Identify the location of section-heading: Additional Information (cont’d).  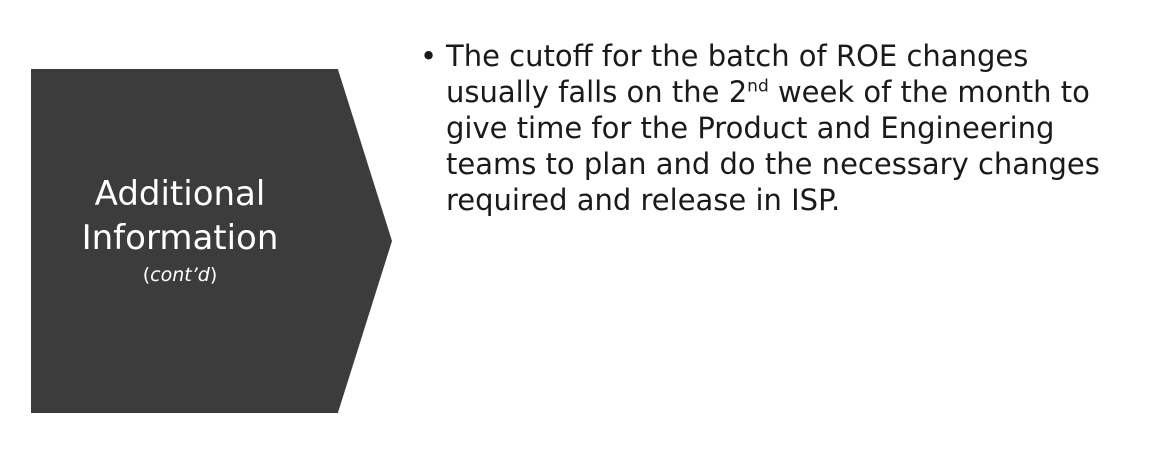
(180, 230).